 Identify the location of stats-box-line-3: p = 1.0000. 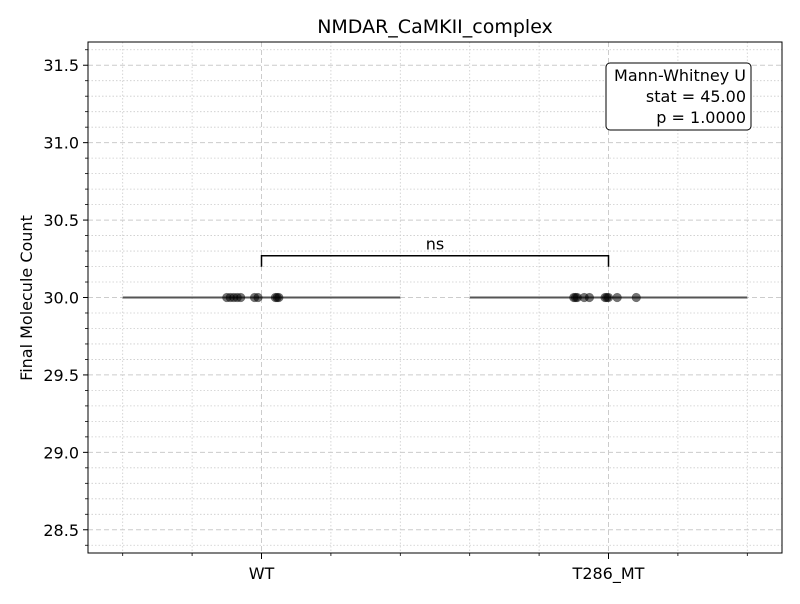
(701, 117).